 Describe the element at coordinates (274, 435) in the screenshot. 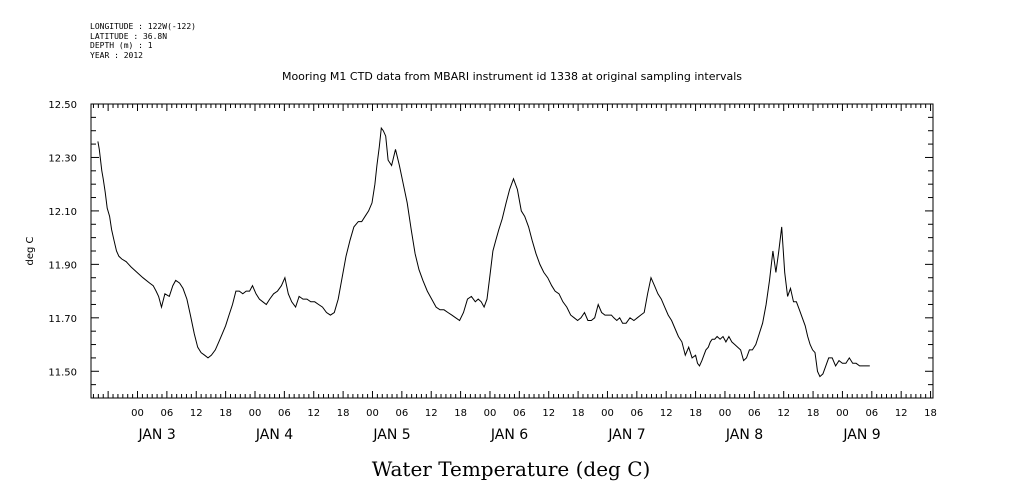

I see `x-day-label: JAN 4` at that location.